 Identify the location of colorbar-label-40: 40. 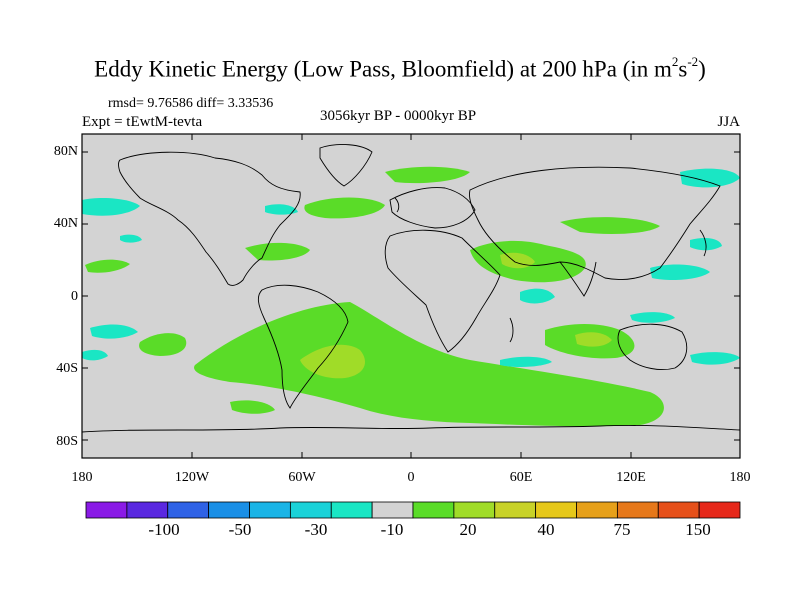
(546, 529).